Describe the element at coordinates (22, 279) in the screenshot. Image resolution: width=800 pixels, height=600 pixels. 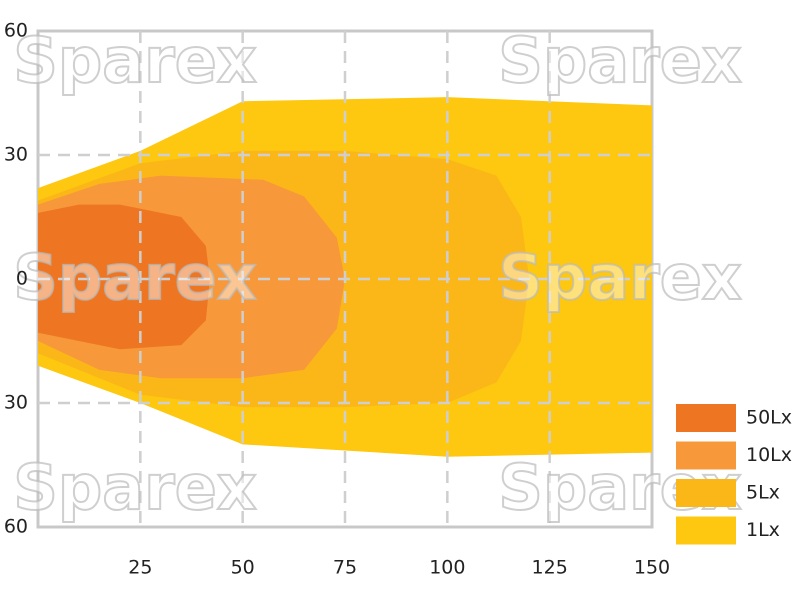
I see `y-tick-label: 0` at that location.